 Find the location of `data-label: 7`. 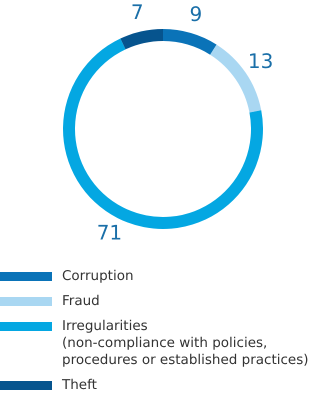

data-label: 7 is located at coordinates (137, 12).